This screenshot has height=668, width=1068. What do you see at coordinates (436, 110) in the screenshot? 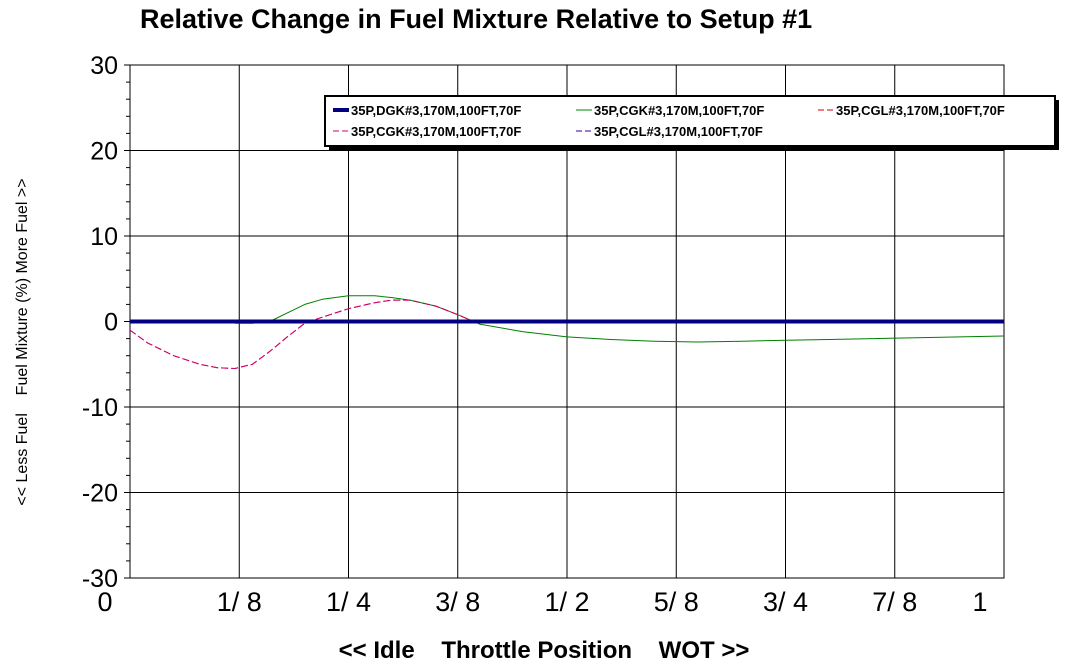
I see `legend-label-1: 35P,DGK#3,170M,100FT,70F` at bounding box center [436, 110].